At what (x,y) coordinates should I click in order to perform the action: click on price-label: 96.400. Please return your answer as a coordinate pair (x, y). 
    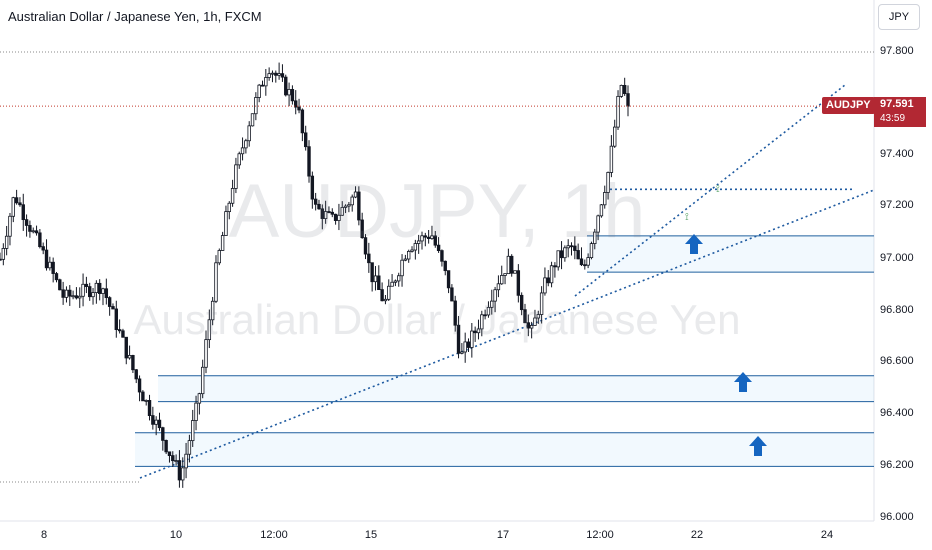
    Looking at the image, I should click on (897, 413).